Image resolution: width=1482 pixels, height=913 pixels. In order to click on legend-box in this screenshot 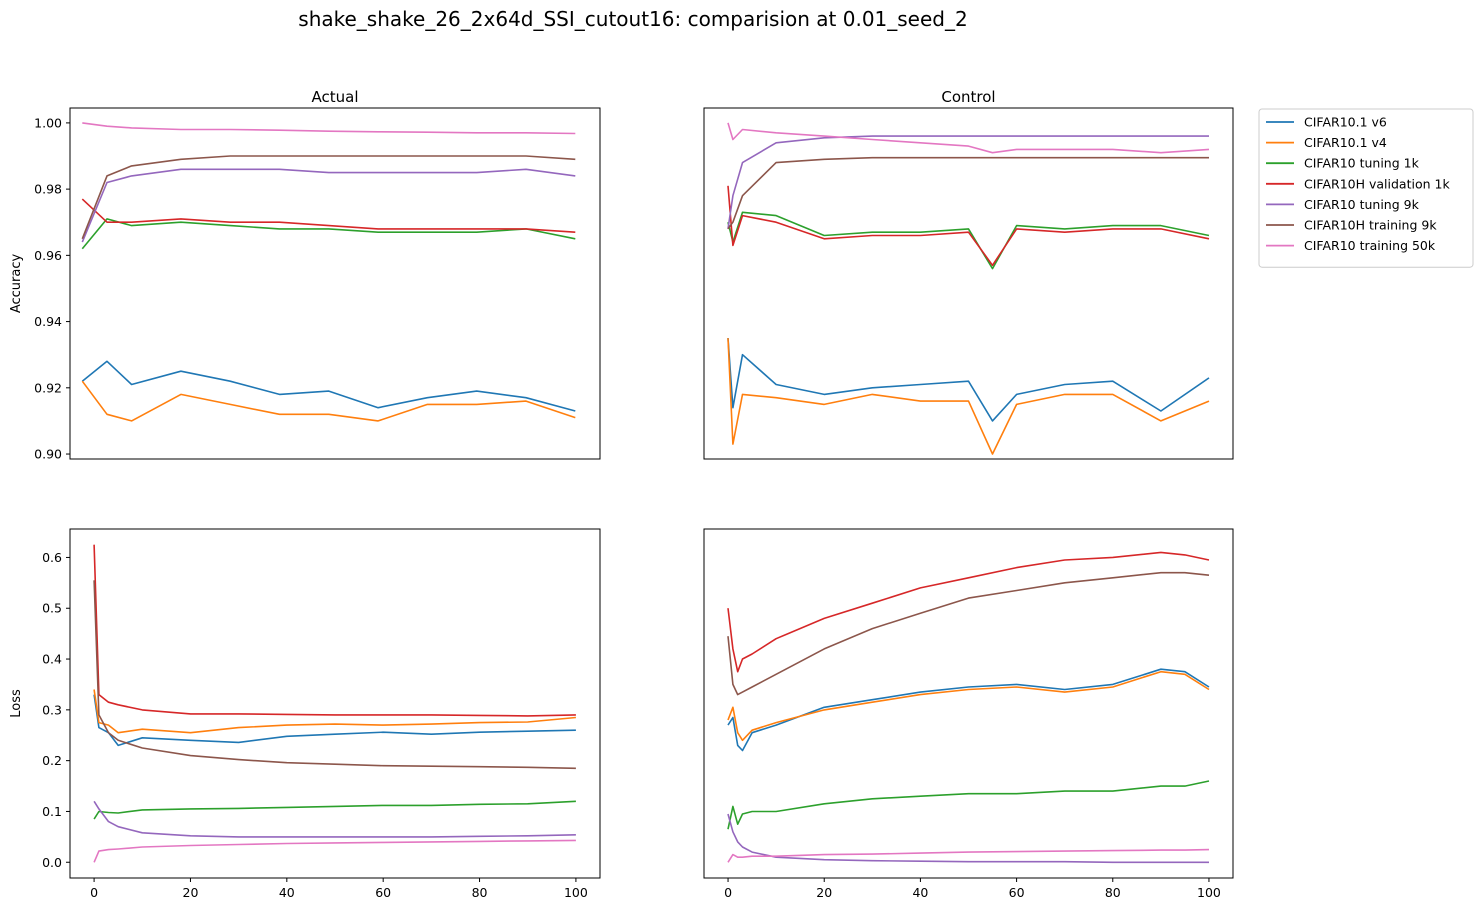, I will do `click(1366, 188)`.